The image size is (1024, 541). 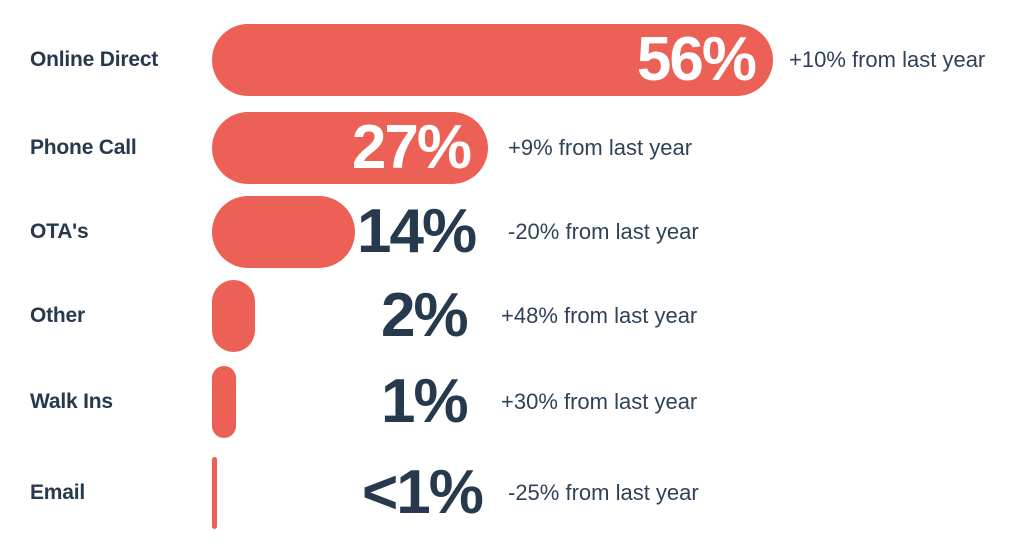 I want to click on bar-wrapper: 56%, so click(x=492, y=60).